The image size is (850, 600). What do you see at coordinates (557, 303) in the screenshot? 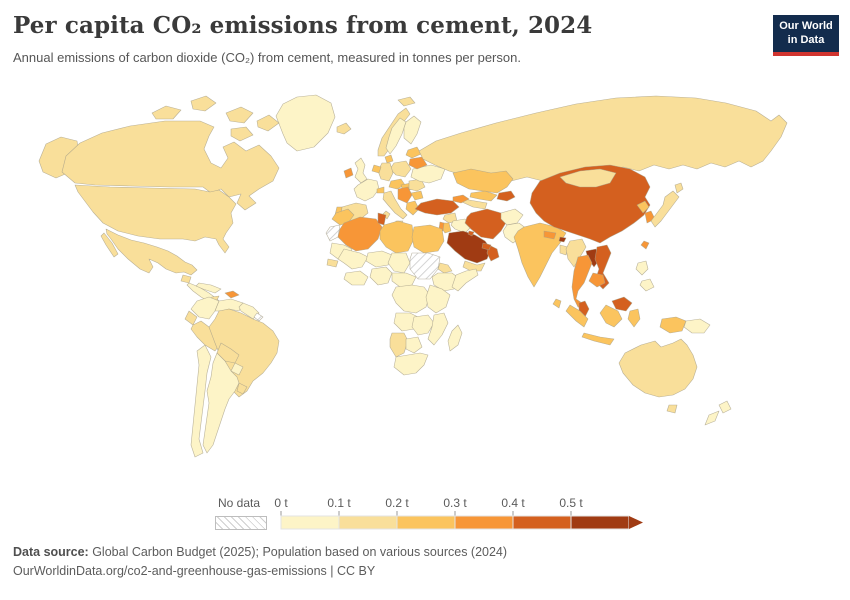
I see `country-sri-lanka` at bounding box center [557, 303].